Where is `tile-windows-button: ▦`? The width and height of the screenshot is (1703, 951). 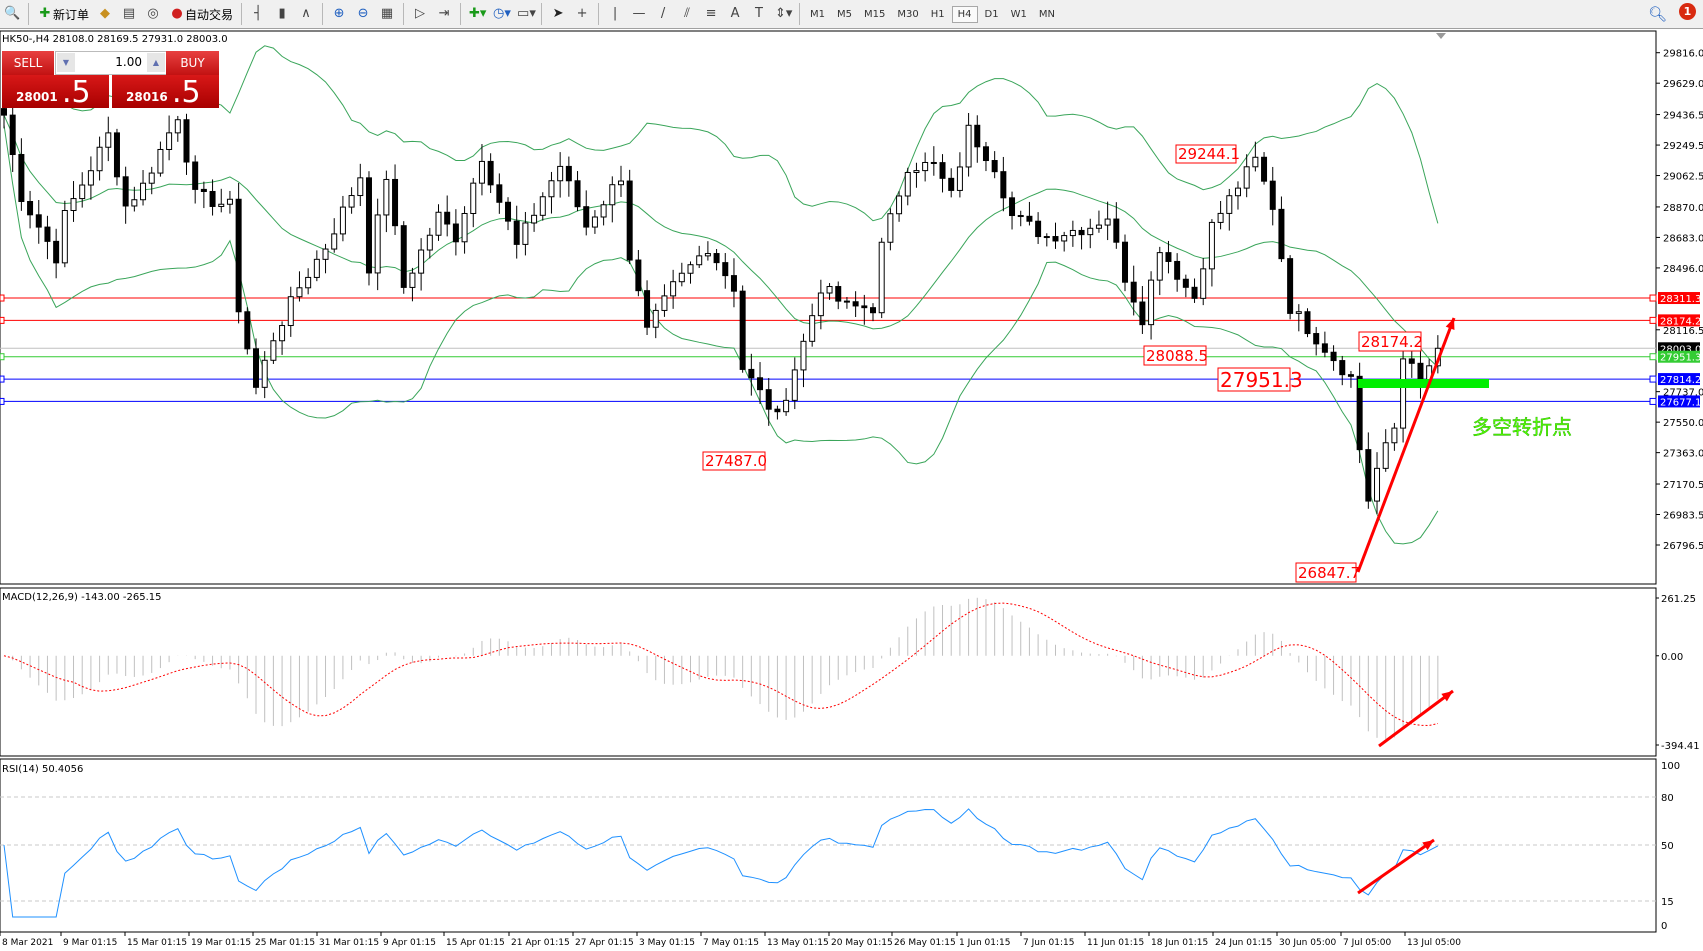 tile-windows-button: ▦ is located at coordinates (387, 14).